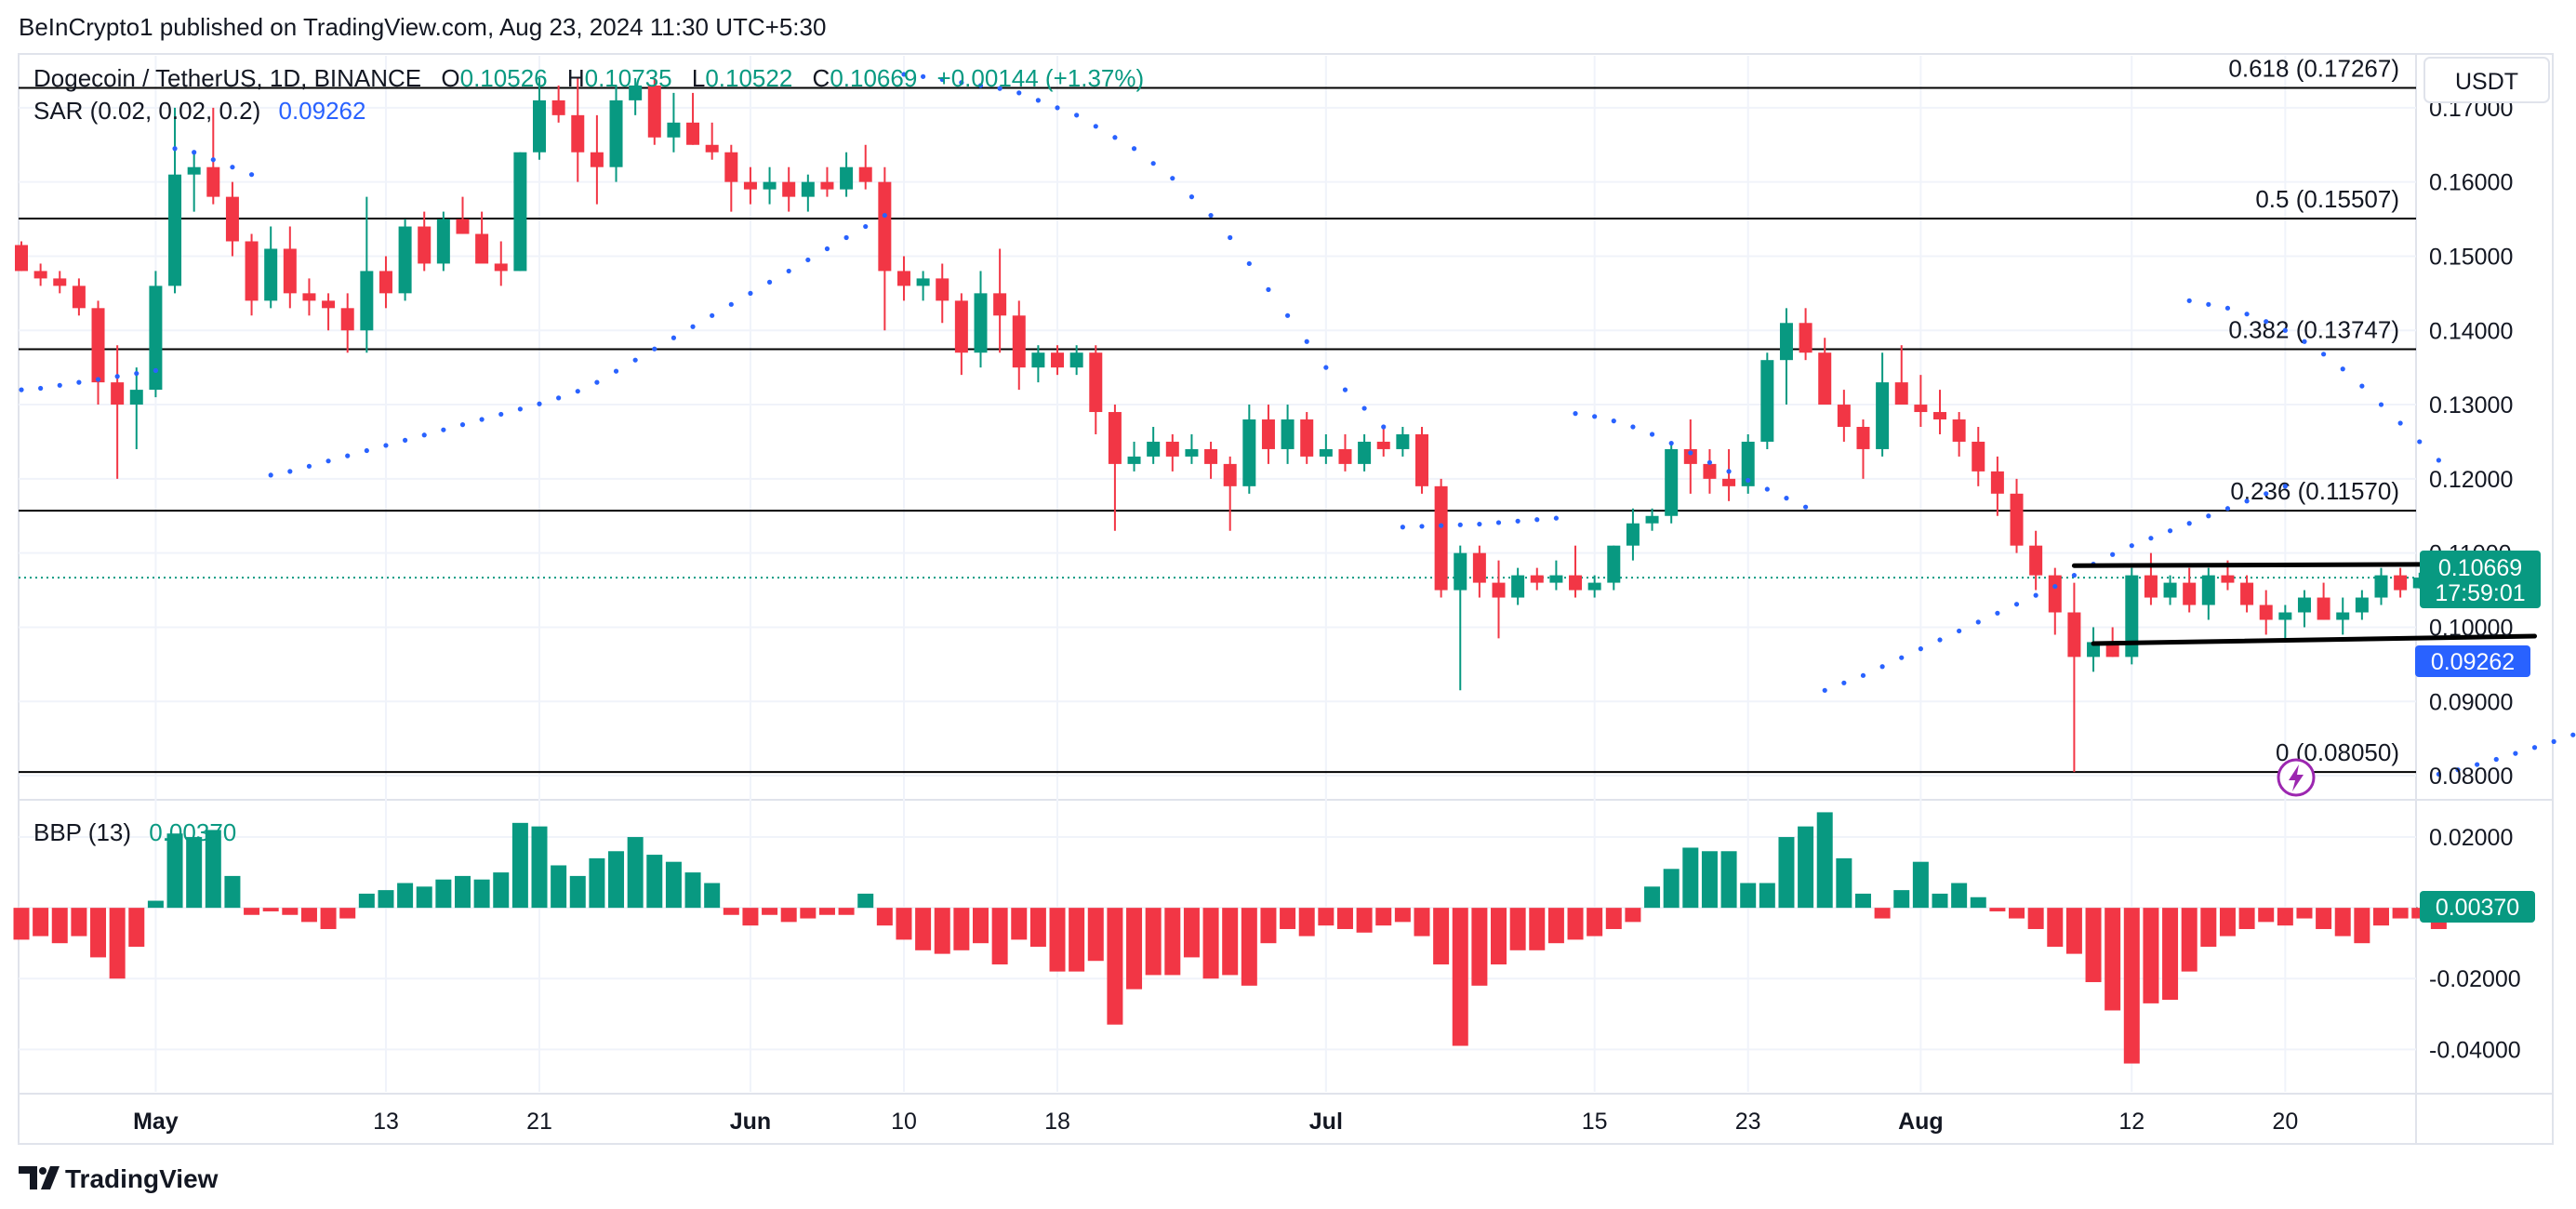 The image size is (2576, 1209). Describe the element at coordinates (1326, 1122) in the screenshot. I see `time-axis-label: Jul` at that location.